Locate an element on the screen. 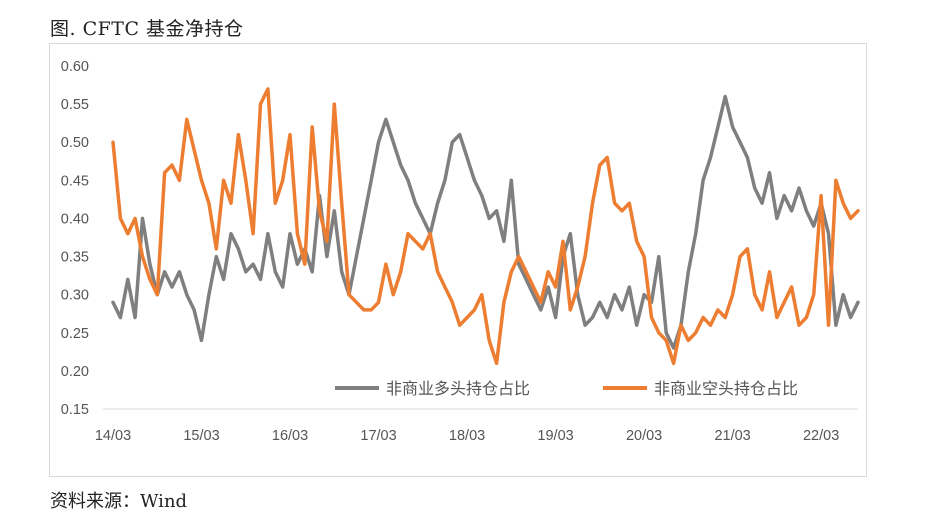 The width and height of the screenshot is (939, 522). x-tick-label: 14/03 is located at coordinates (113, 436).